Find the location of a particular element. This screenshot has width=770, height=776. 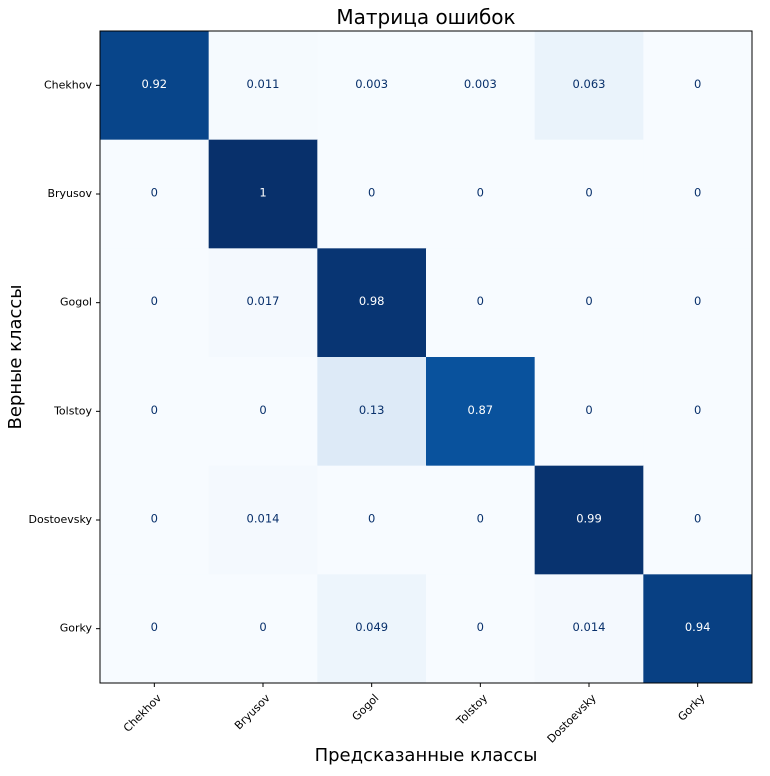

cell-value-label-2-5: 0 is located at coordinates (697, 301).